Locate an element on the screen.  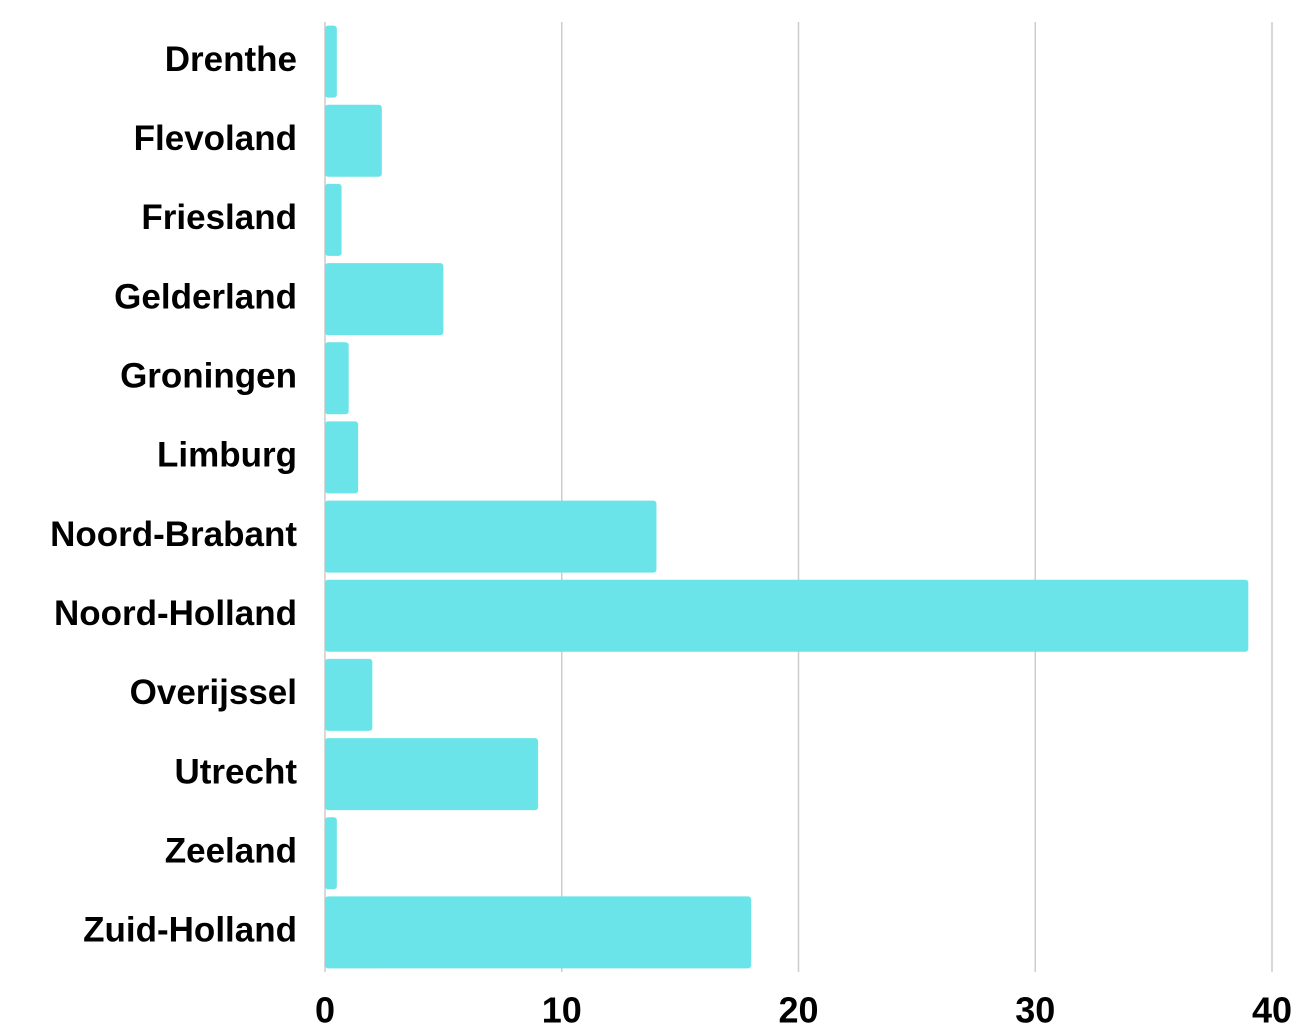
x-tick-label: 30 is located at coordinates (1035, 1009).